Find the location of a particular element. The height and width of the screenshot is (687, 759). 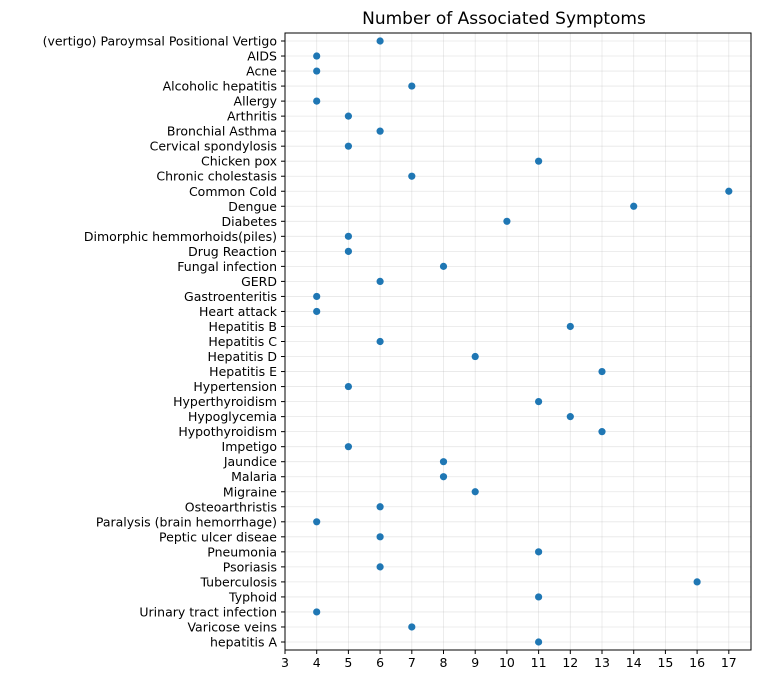

y-tick-label: Tuberculosis is located at coordinates (238, 581).